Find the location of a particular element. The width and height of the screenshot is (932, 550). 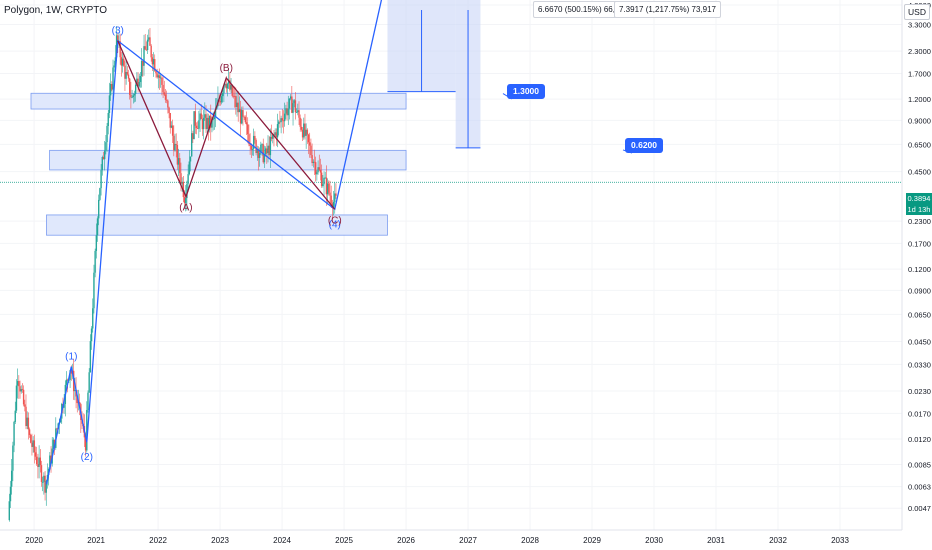

price-tick-label: 0.0900 is located at coordinates (919, 290).